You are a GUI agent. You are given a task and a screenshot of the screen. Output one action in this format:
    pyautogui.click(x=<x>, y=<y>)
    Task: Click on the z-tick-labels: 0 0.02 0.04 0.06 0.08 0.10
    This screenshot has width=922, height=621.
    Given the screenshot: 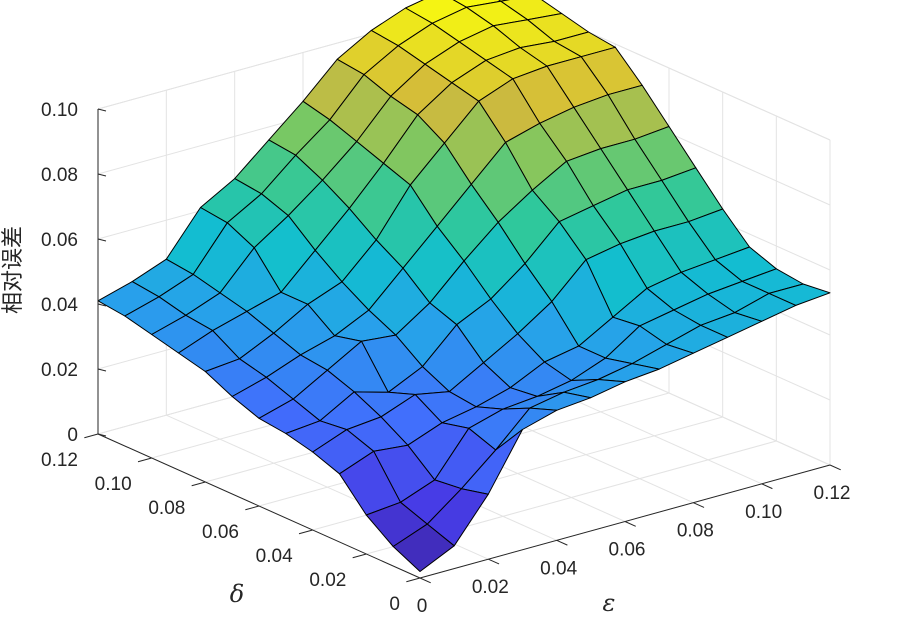 What is the action you would take?
    pyautogui.click(x=59, y=273)
    